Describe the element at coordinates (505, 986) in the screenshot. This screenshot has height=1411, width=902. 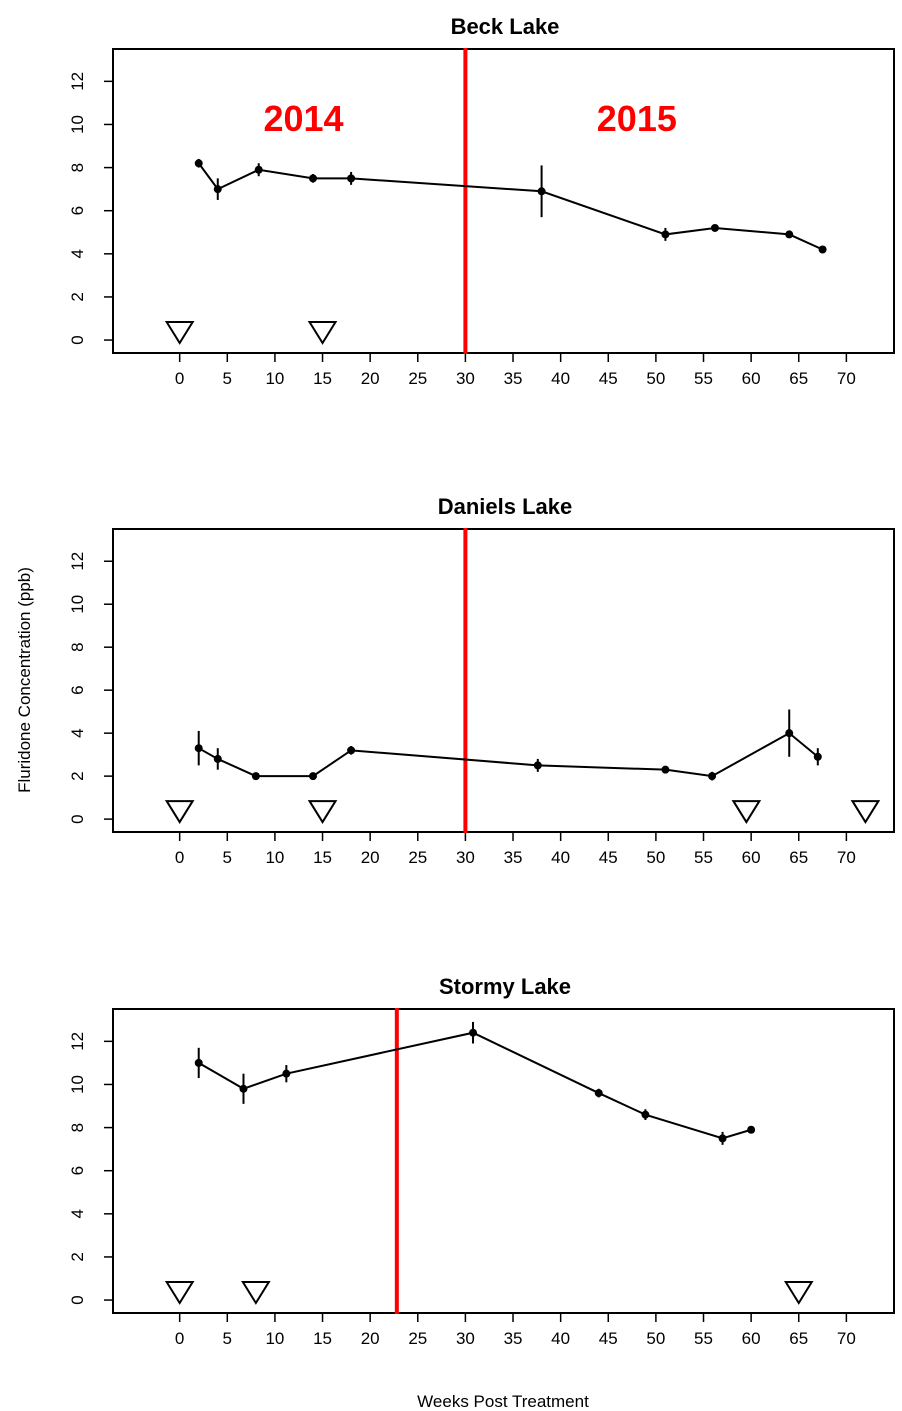
I see `chart-title: Stormy Lake` at that location.